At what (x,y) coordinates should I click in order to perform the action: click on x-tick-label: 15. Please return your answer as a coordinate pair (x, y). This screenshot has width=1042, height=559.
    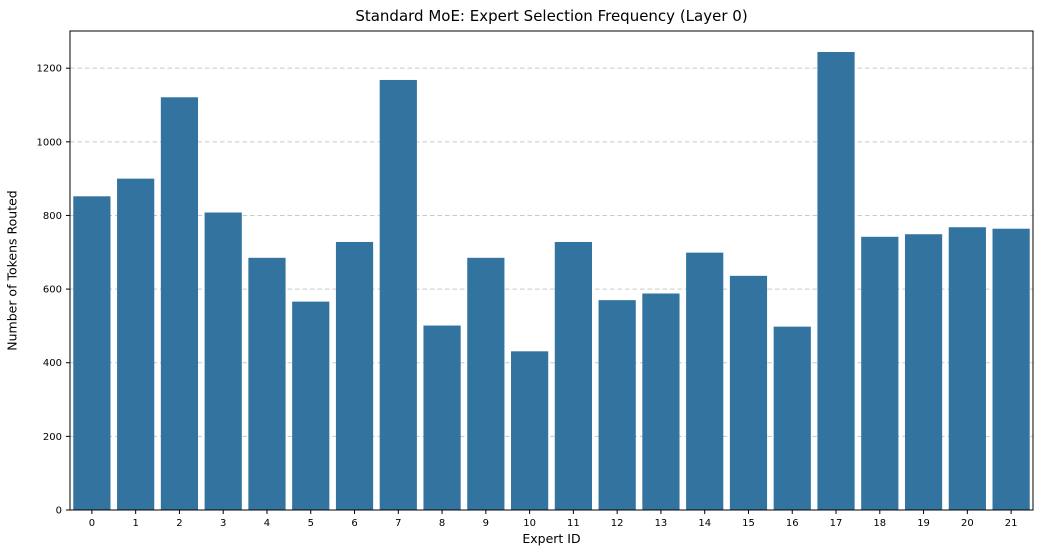
    Looking at the image, I should click on (748, 523).